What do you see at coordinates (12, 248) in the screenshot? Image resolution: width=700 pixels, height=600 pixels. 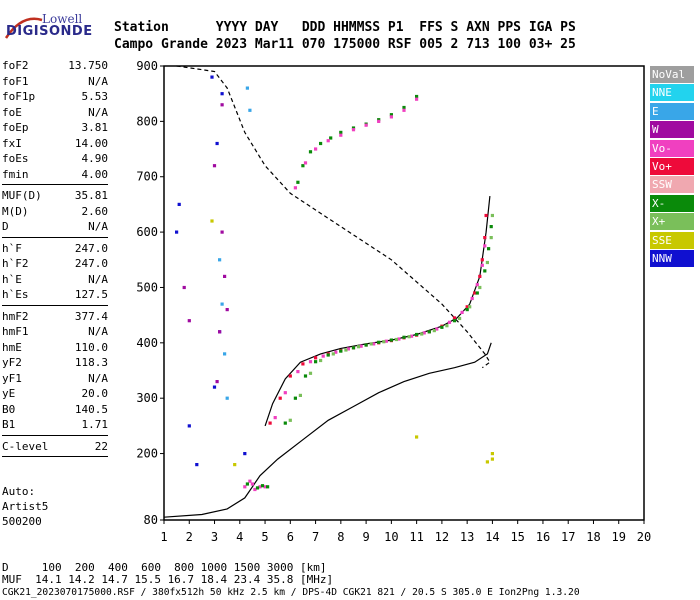 I see `param-name: h`F` at bounding box center [12, 248].